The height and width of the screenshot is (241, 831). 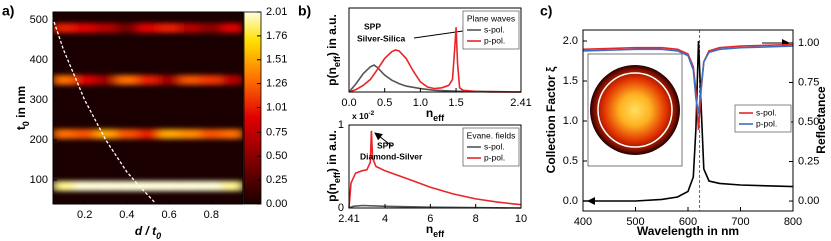 I want to click on cutoff-curve, so click(x=104, y=112).